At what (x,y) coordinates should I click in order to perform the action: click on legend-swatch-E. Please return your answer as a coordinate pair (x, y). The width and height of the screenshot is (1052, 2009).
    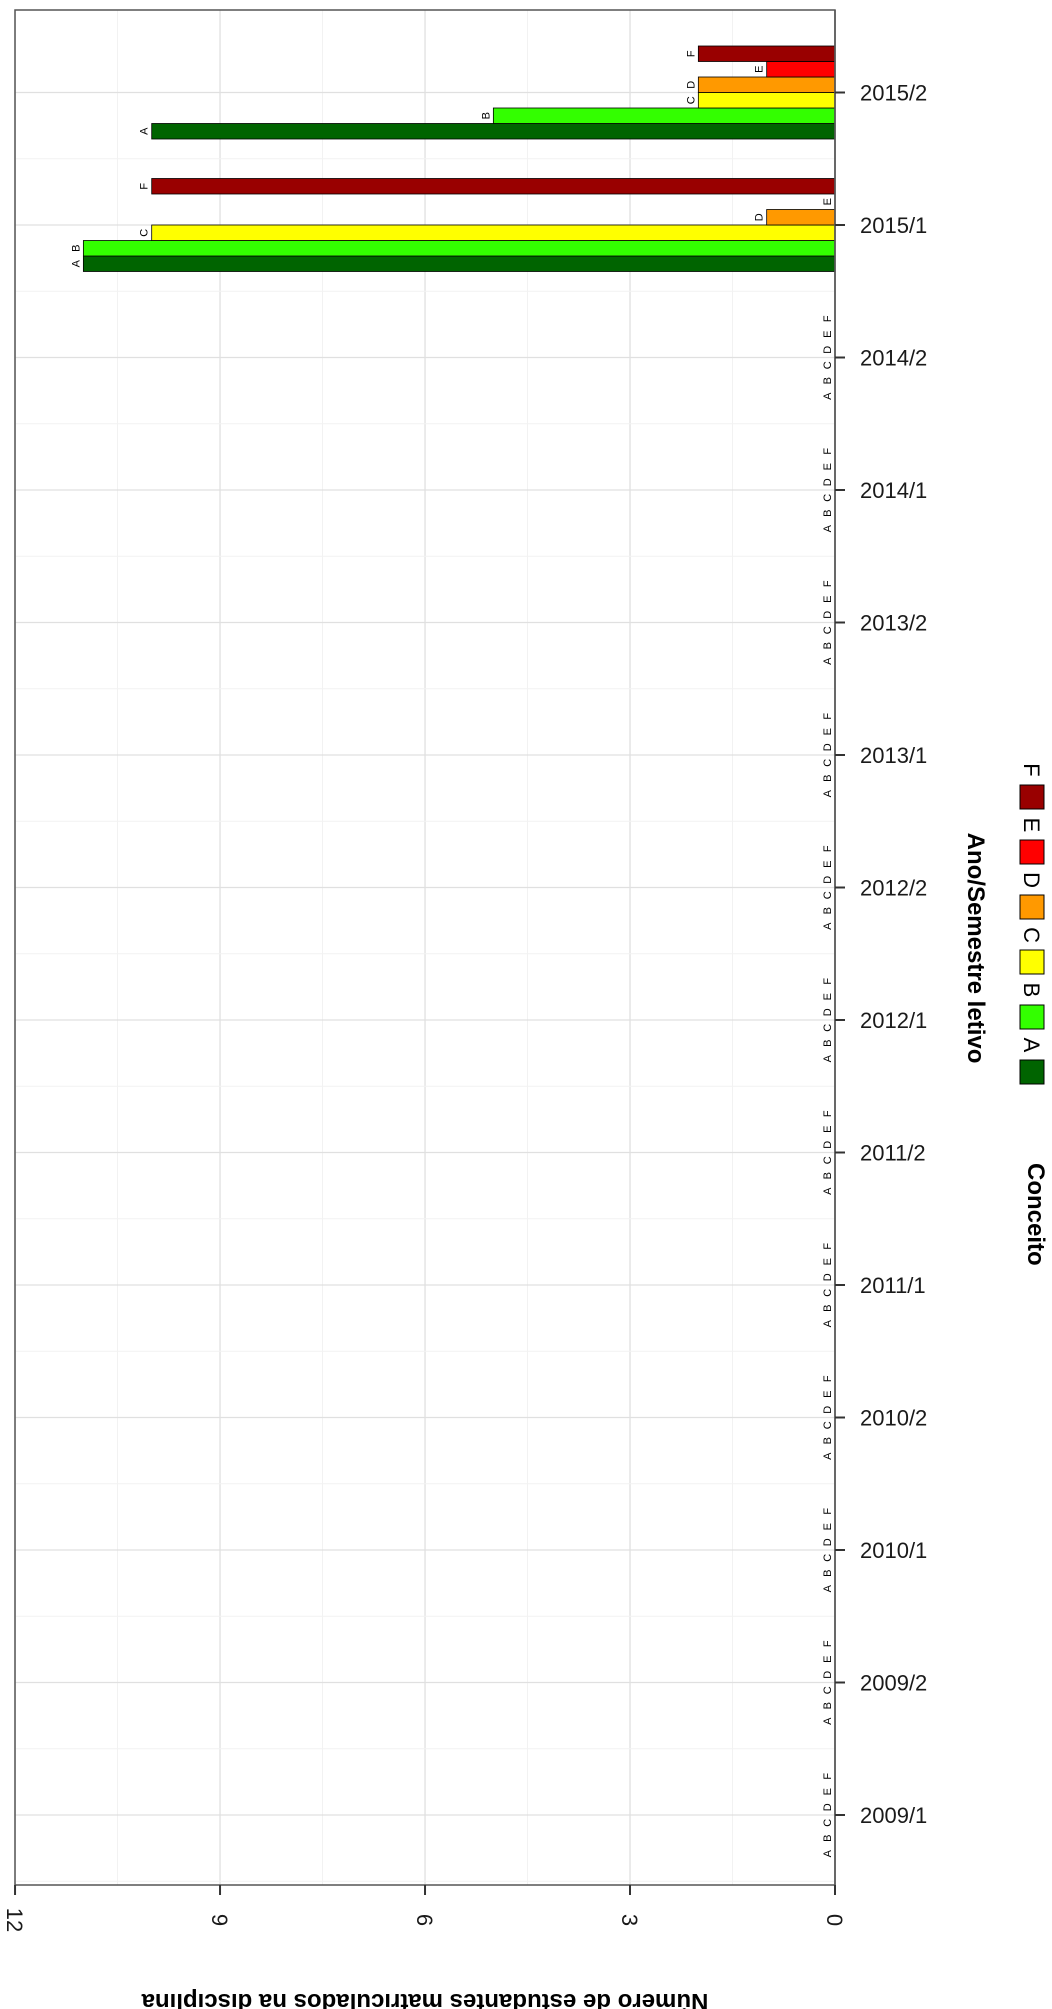
    Looking at the image, I should click on (1032, 852).